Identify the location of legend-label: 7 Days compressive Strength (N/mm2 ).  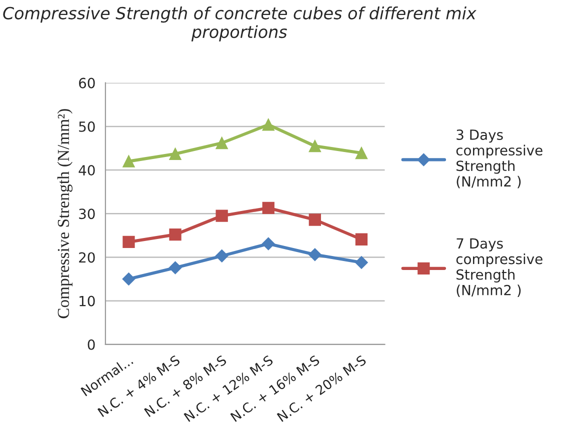
(499, 267).